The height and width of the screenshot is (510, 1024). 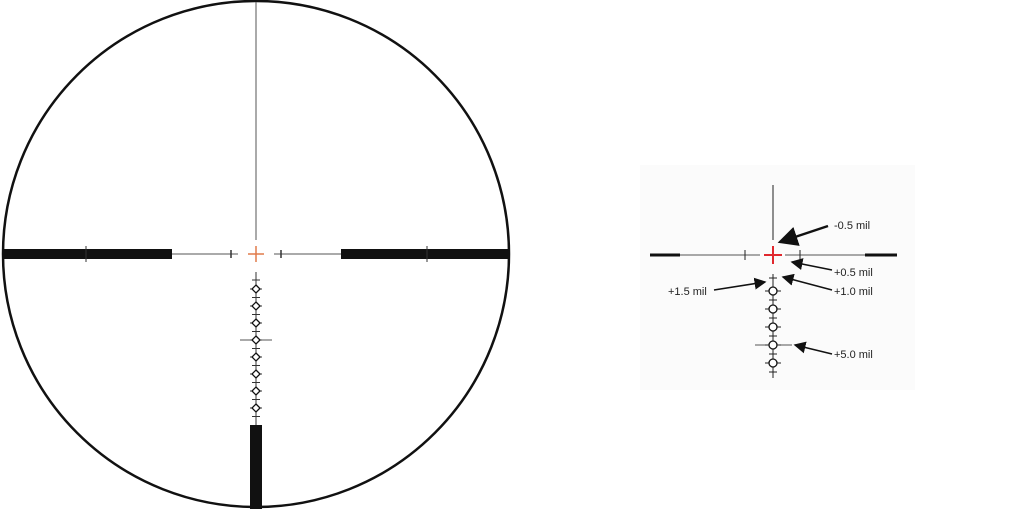 What do you see at coordinates (256, 467) in the screenshot?
I see `bottom-thick-post` at bounding box center [256, 467].